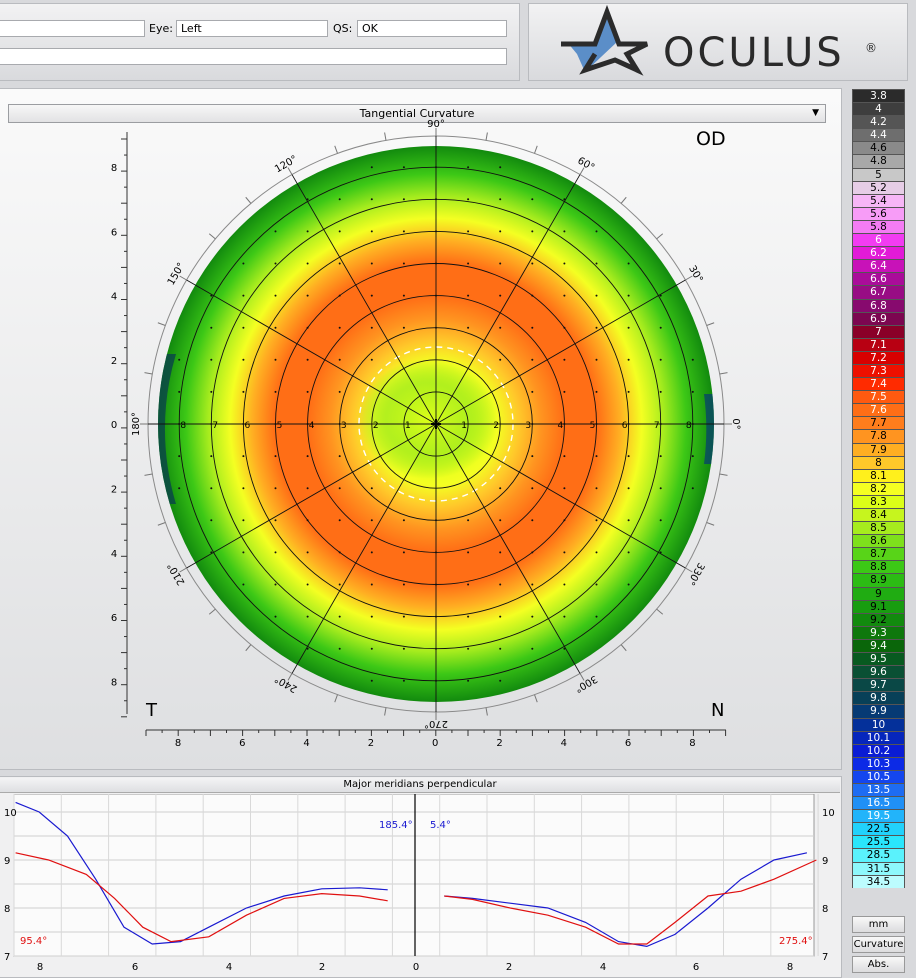 This screenshot has height=978, width=916. What do you see at coordinates (878, 881) in the screenshot?
I see `color-scale-swatch: 34.5` at bounding box center [878, 881].